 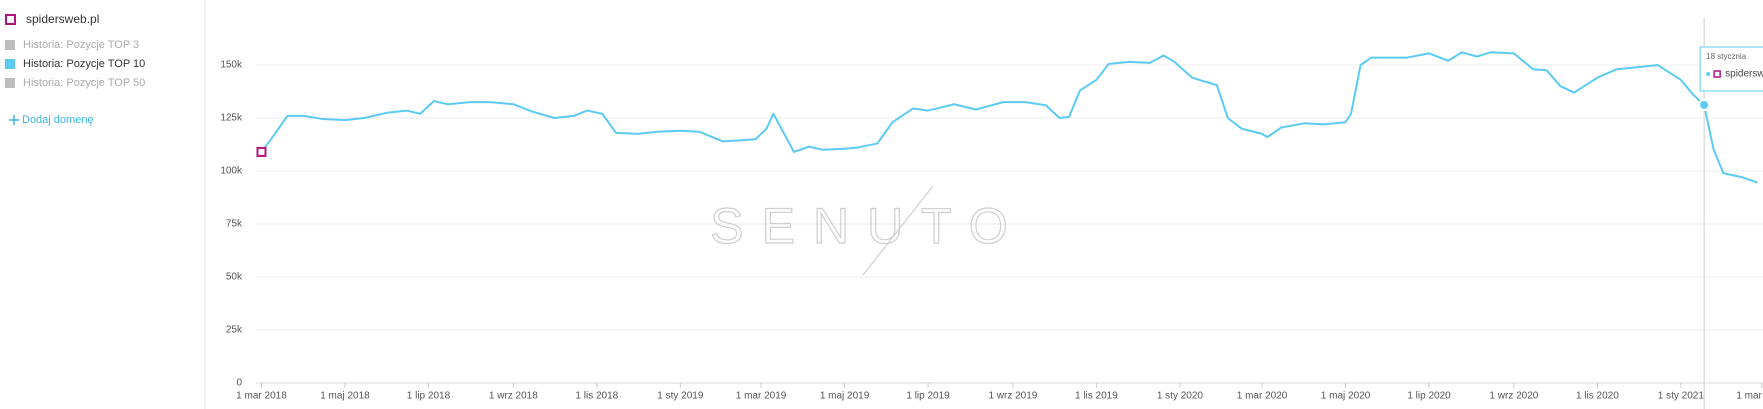 I want to click on add-icon, so click(x=14, y=120).